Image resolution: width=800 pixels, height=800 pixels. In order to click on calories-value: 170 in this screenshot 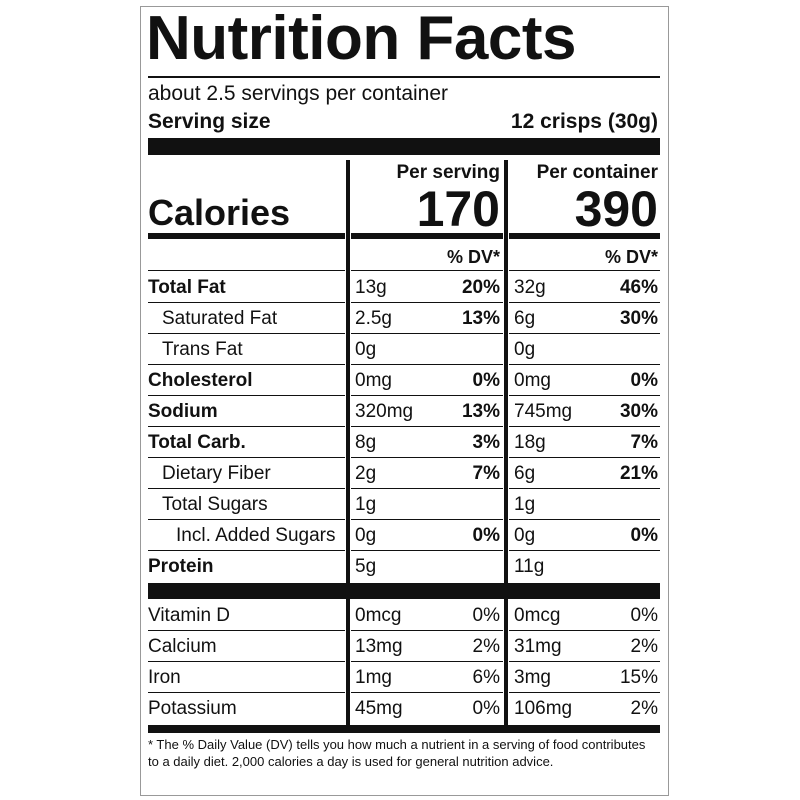, I will do `click(458, 209)`.